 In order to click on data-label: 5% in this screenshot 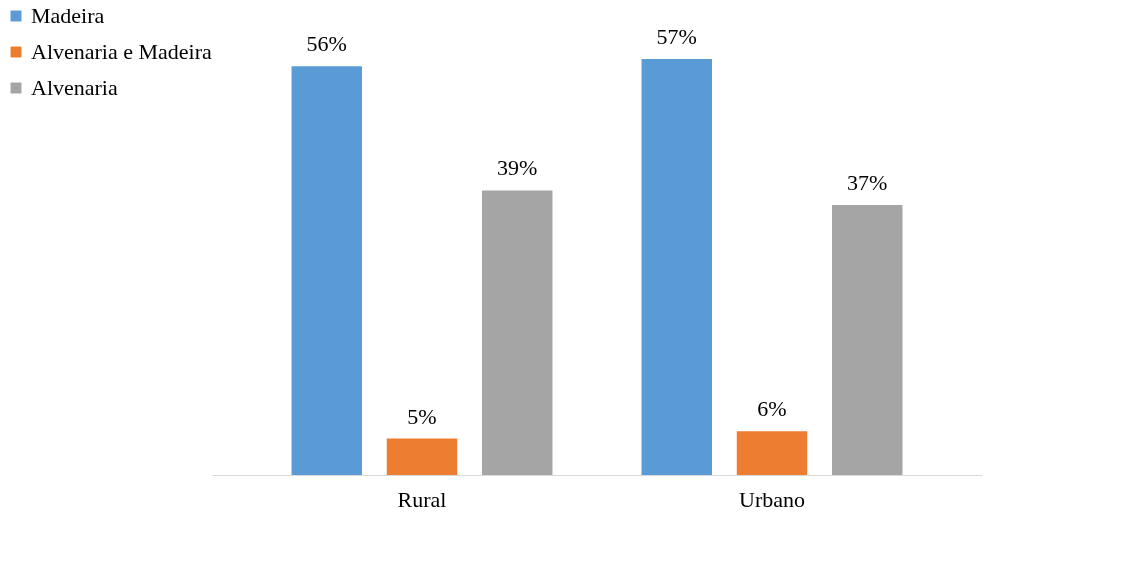, I will do `click(422, 416)`.